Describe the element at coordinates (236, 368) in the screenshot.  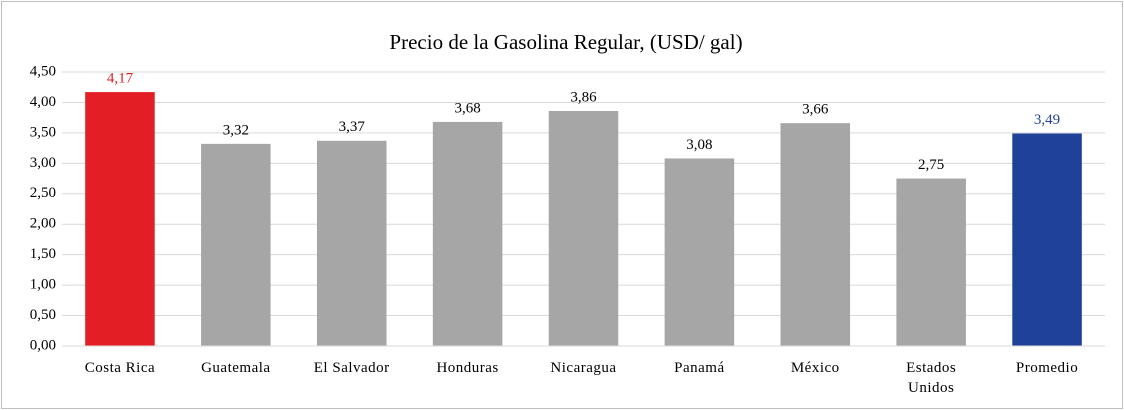
I see `x-tick-label: Guatemala` at that location.